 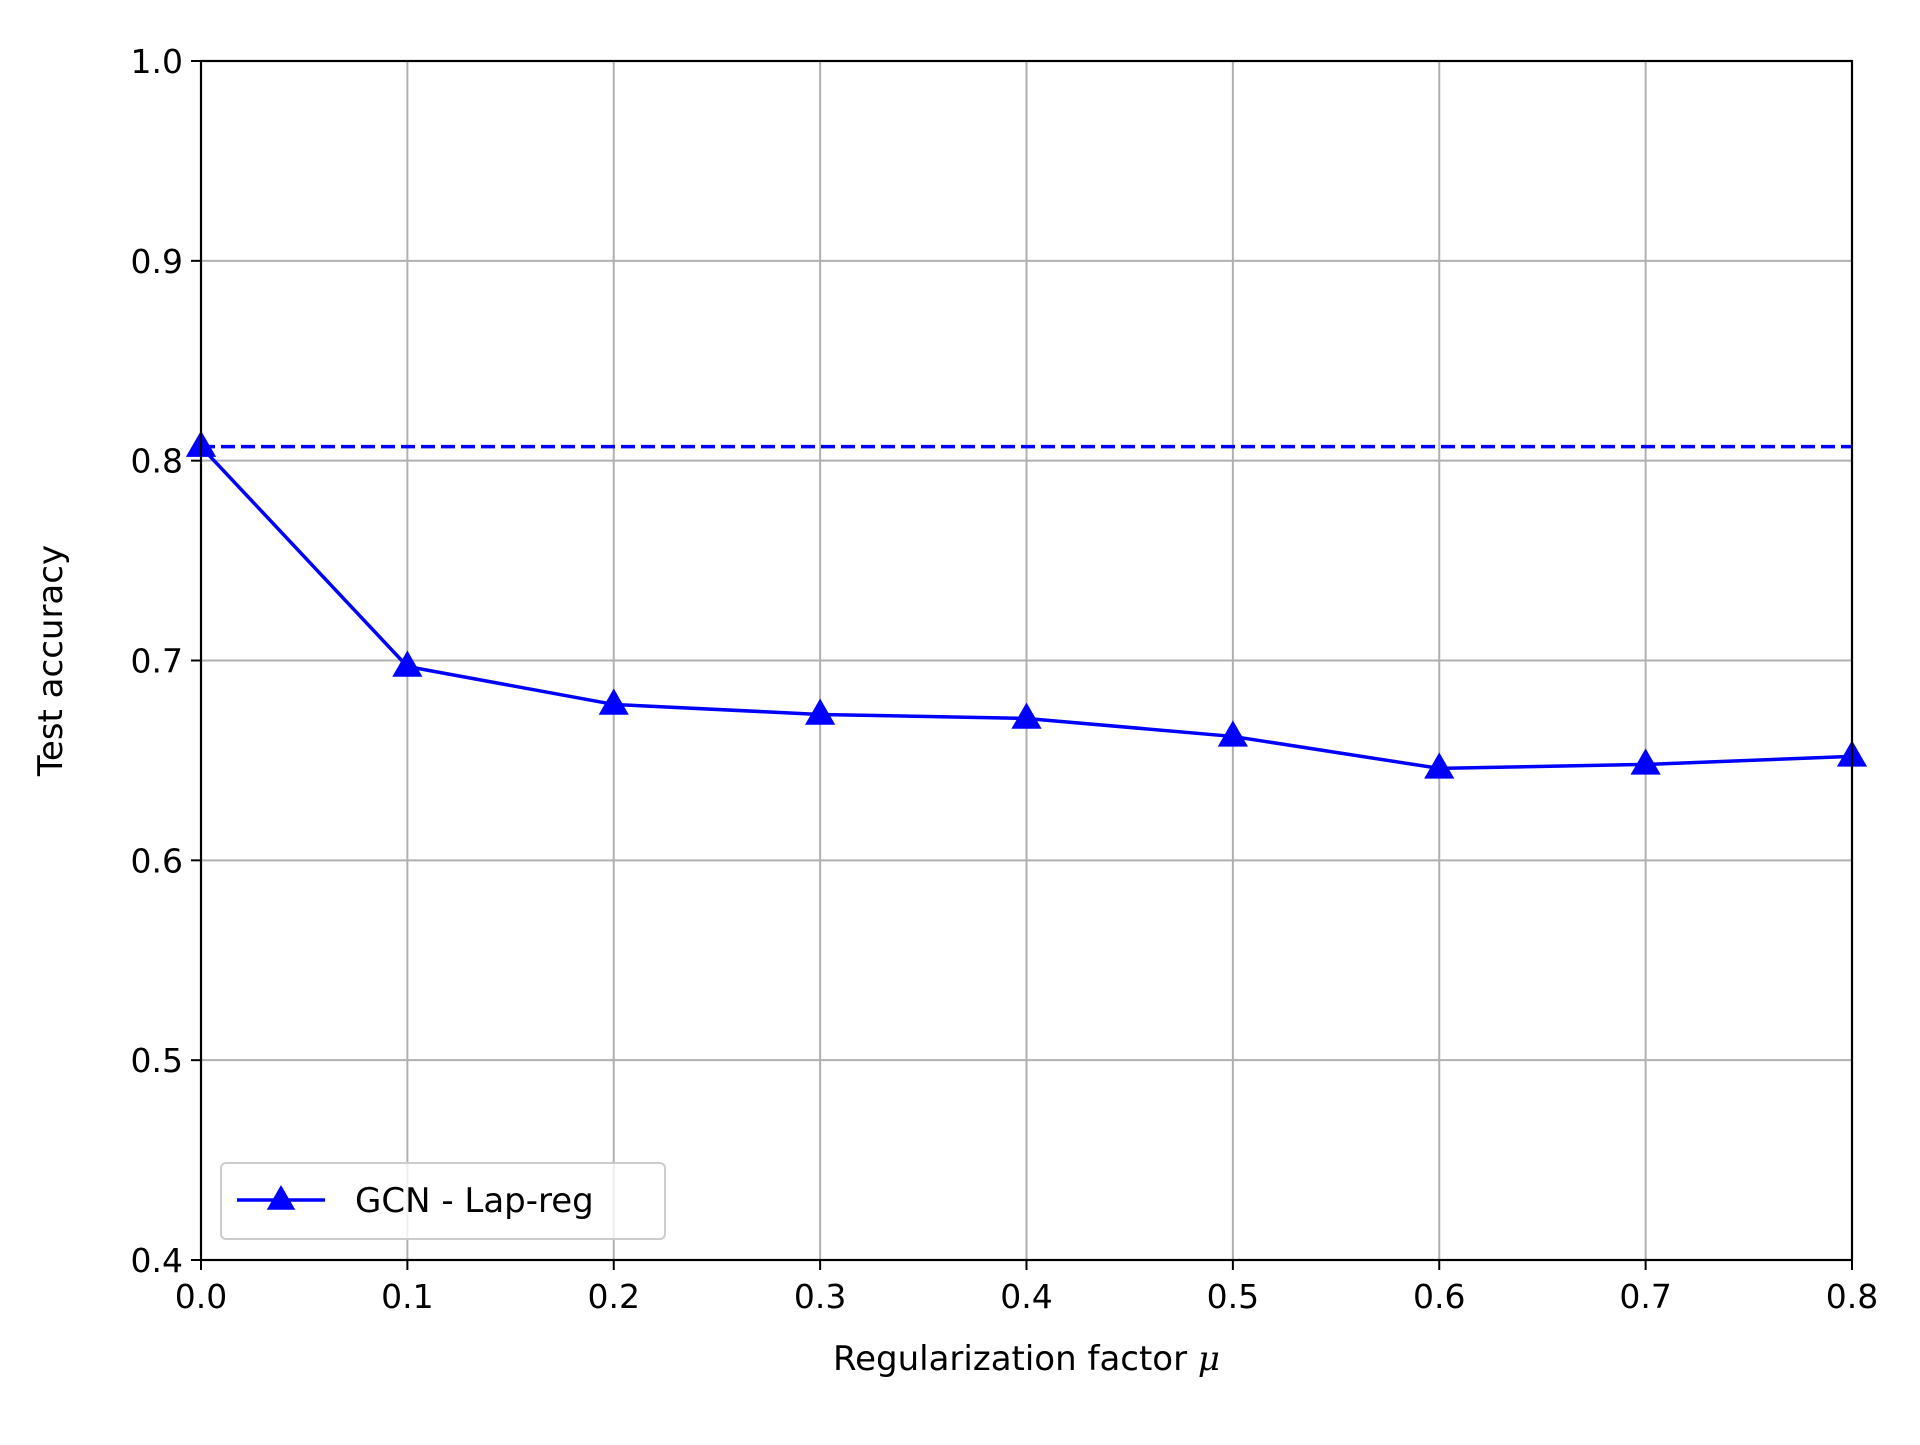 What do you see at coordinates (51, 661) in the screenshot?
I see `y-axis-label: Test accuracy` at bounding box center [51, 661].